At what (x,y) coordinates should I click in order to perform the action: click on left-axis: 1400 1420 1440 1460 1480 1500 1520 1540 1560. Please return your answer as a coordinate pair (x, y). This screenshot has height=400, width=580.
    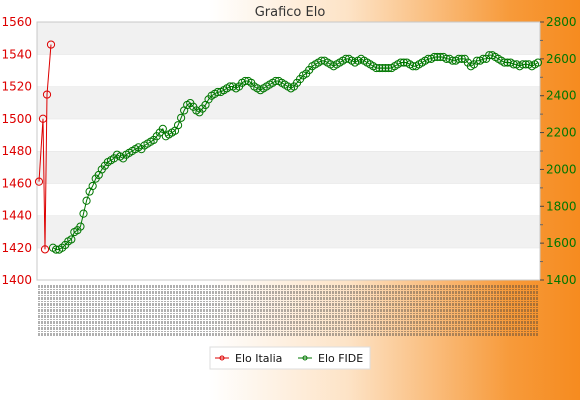
    Looking at the image, I should click on (16, 151).